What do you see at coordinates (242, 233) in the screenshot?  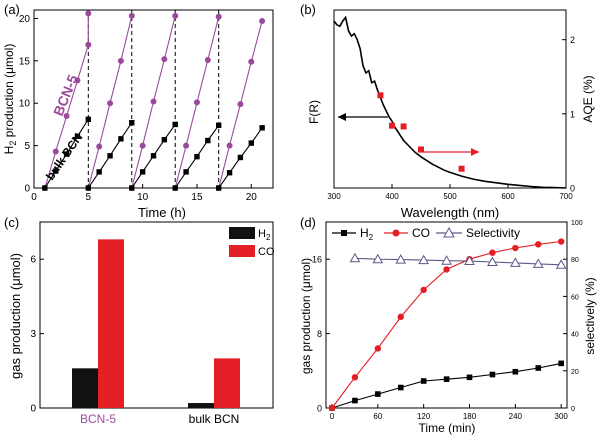 I see `legend-swatch-h2` at bounding box center [242, 233].